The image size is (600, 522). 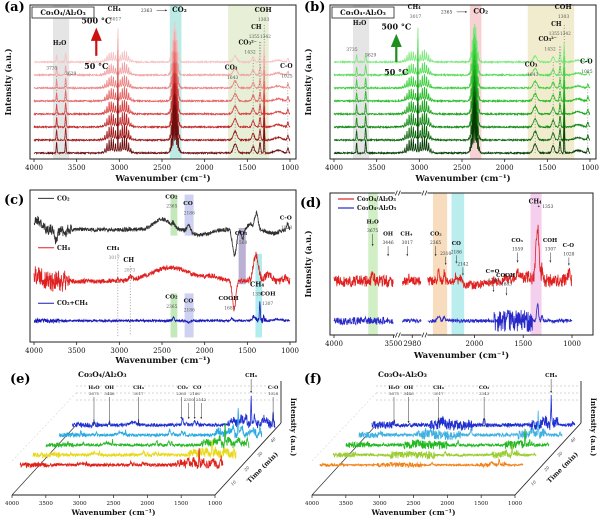 I want to click on intensity-axis-title: Intensity (a.u.), so click(x=293, y=427).